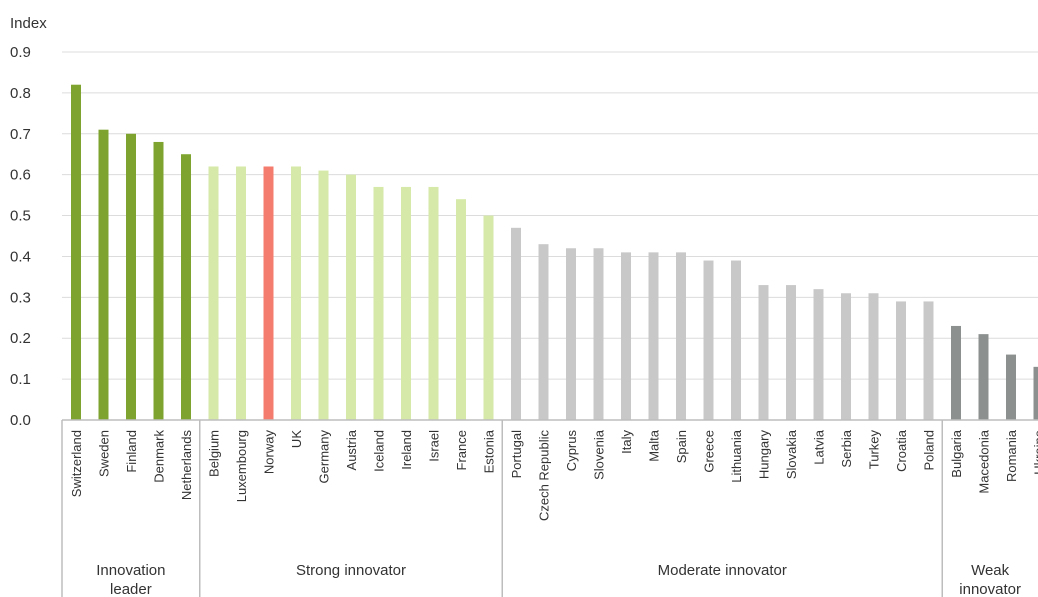 The image size is (1038, 597). Describe the element at coordinates (488, 317) in the screenshot. I see `bar-estonia` at that location.